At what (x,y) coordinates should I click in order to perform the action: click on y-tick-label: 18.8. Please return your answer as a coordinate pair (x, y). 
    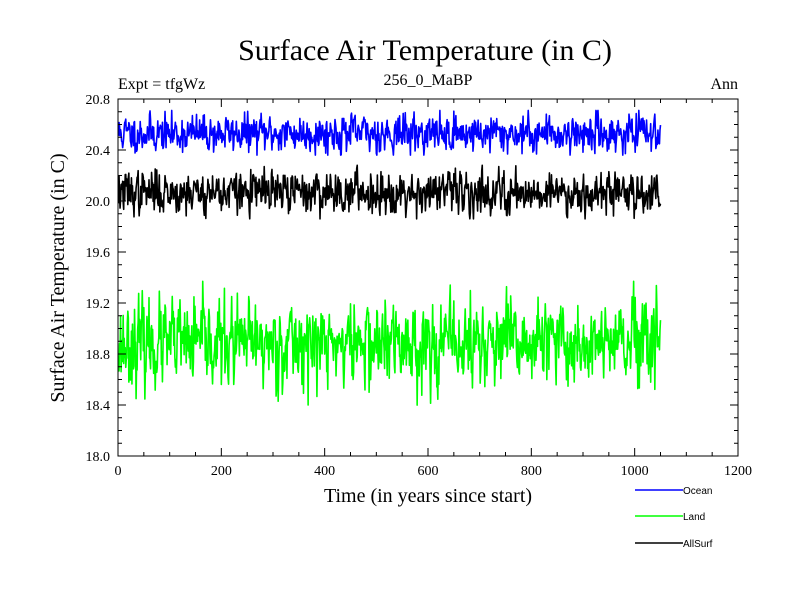
    Looking at the image, I should click on (98, 355).